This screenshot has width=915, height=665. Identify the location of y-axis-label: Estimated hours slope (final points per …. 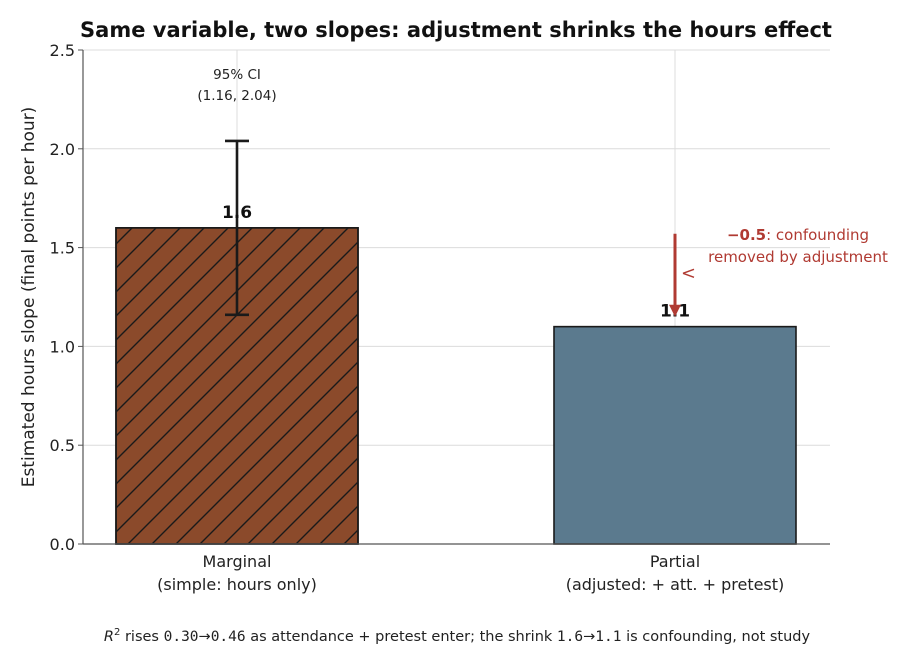
(29, 297).